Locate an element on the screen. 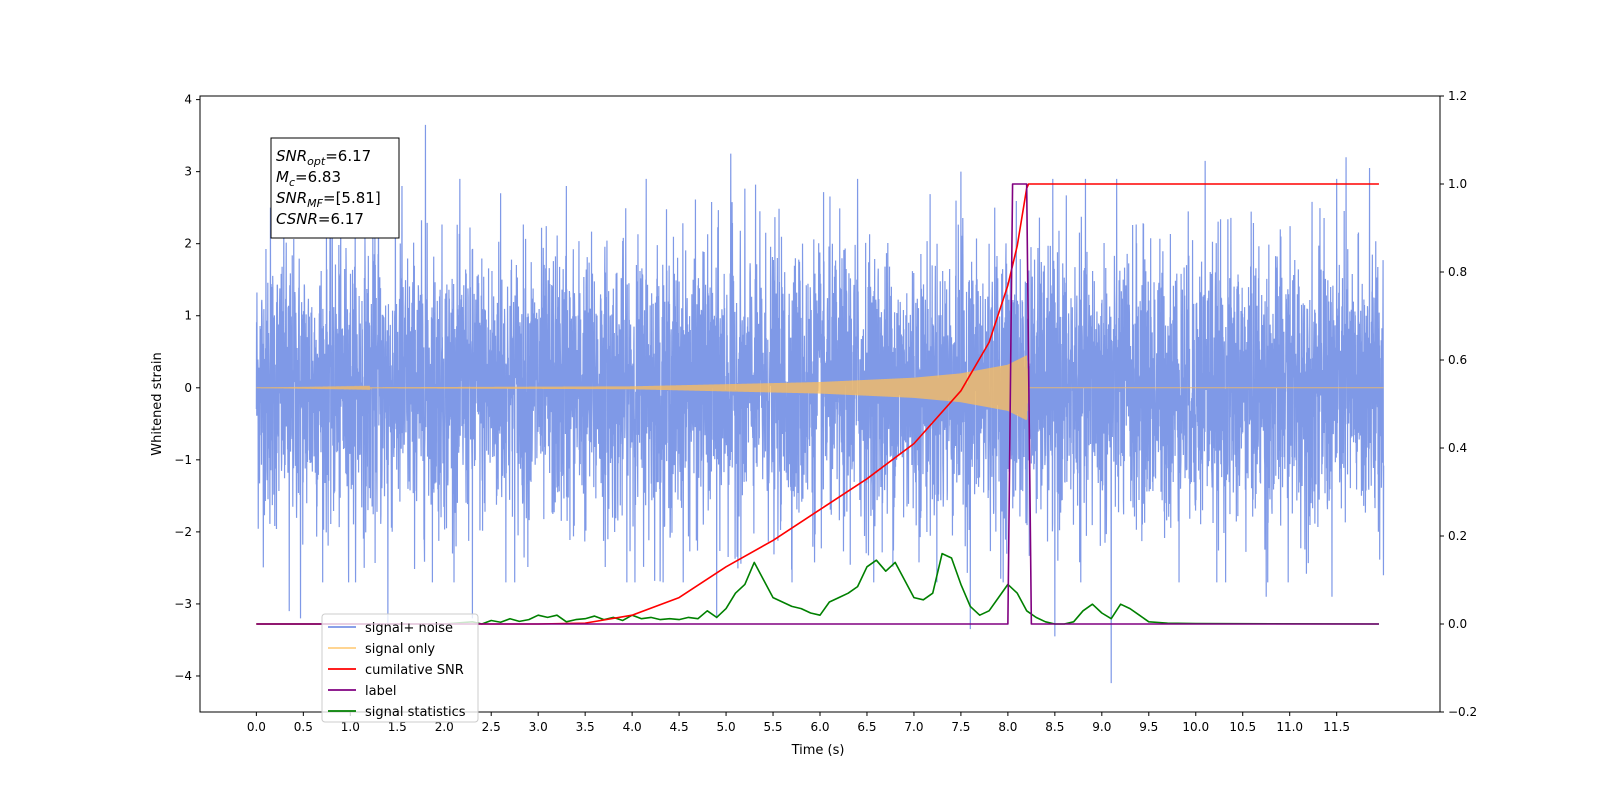 The width and height of the screenshot is (1600, 800). y2-tick-label: 0.0 is located at coordinates (1457, 624).